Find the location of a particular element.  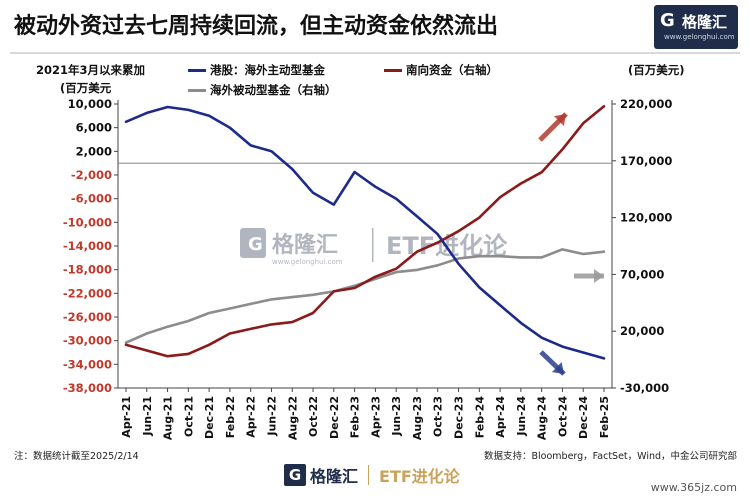

watermark-url: www.gelonghui.com is located at coordinates (307, 262).